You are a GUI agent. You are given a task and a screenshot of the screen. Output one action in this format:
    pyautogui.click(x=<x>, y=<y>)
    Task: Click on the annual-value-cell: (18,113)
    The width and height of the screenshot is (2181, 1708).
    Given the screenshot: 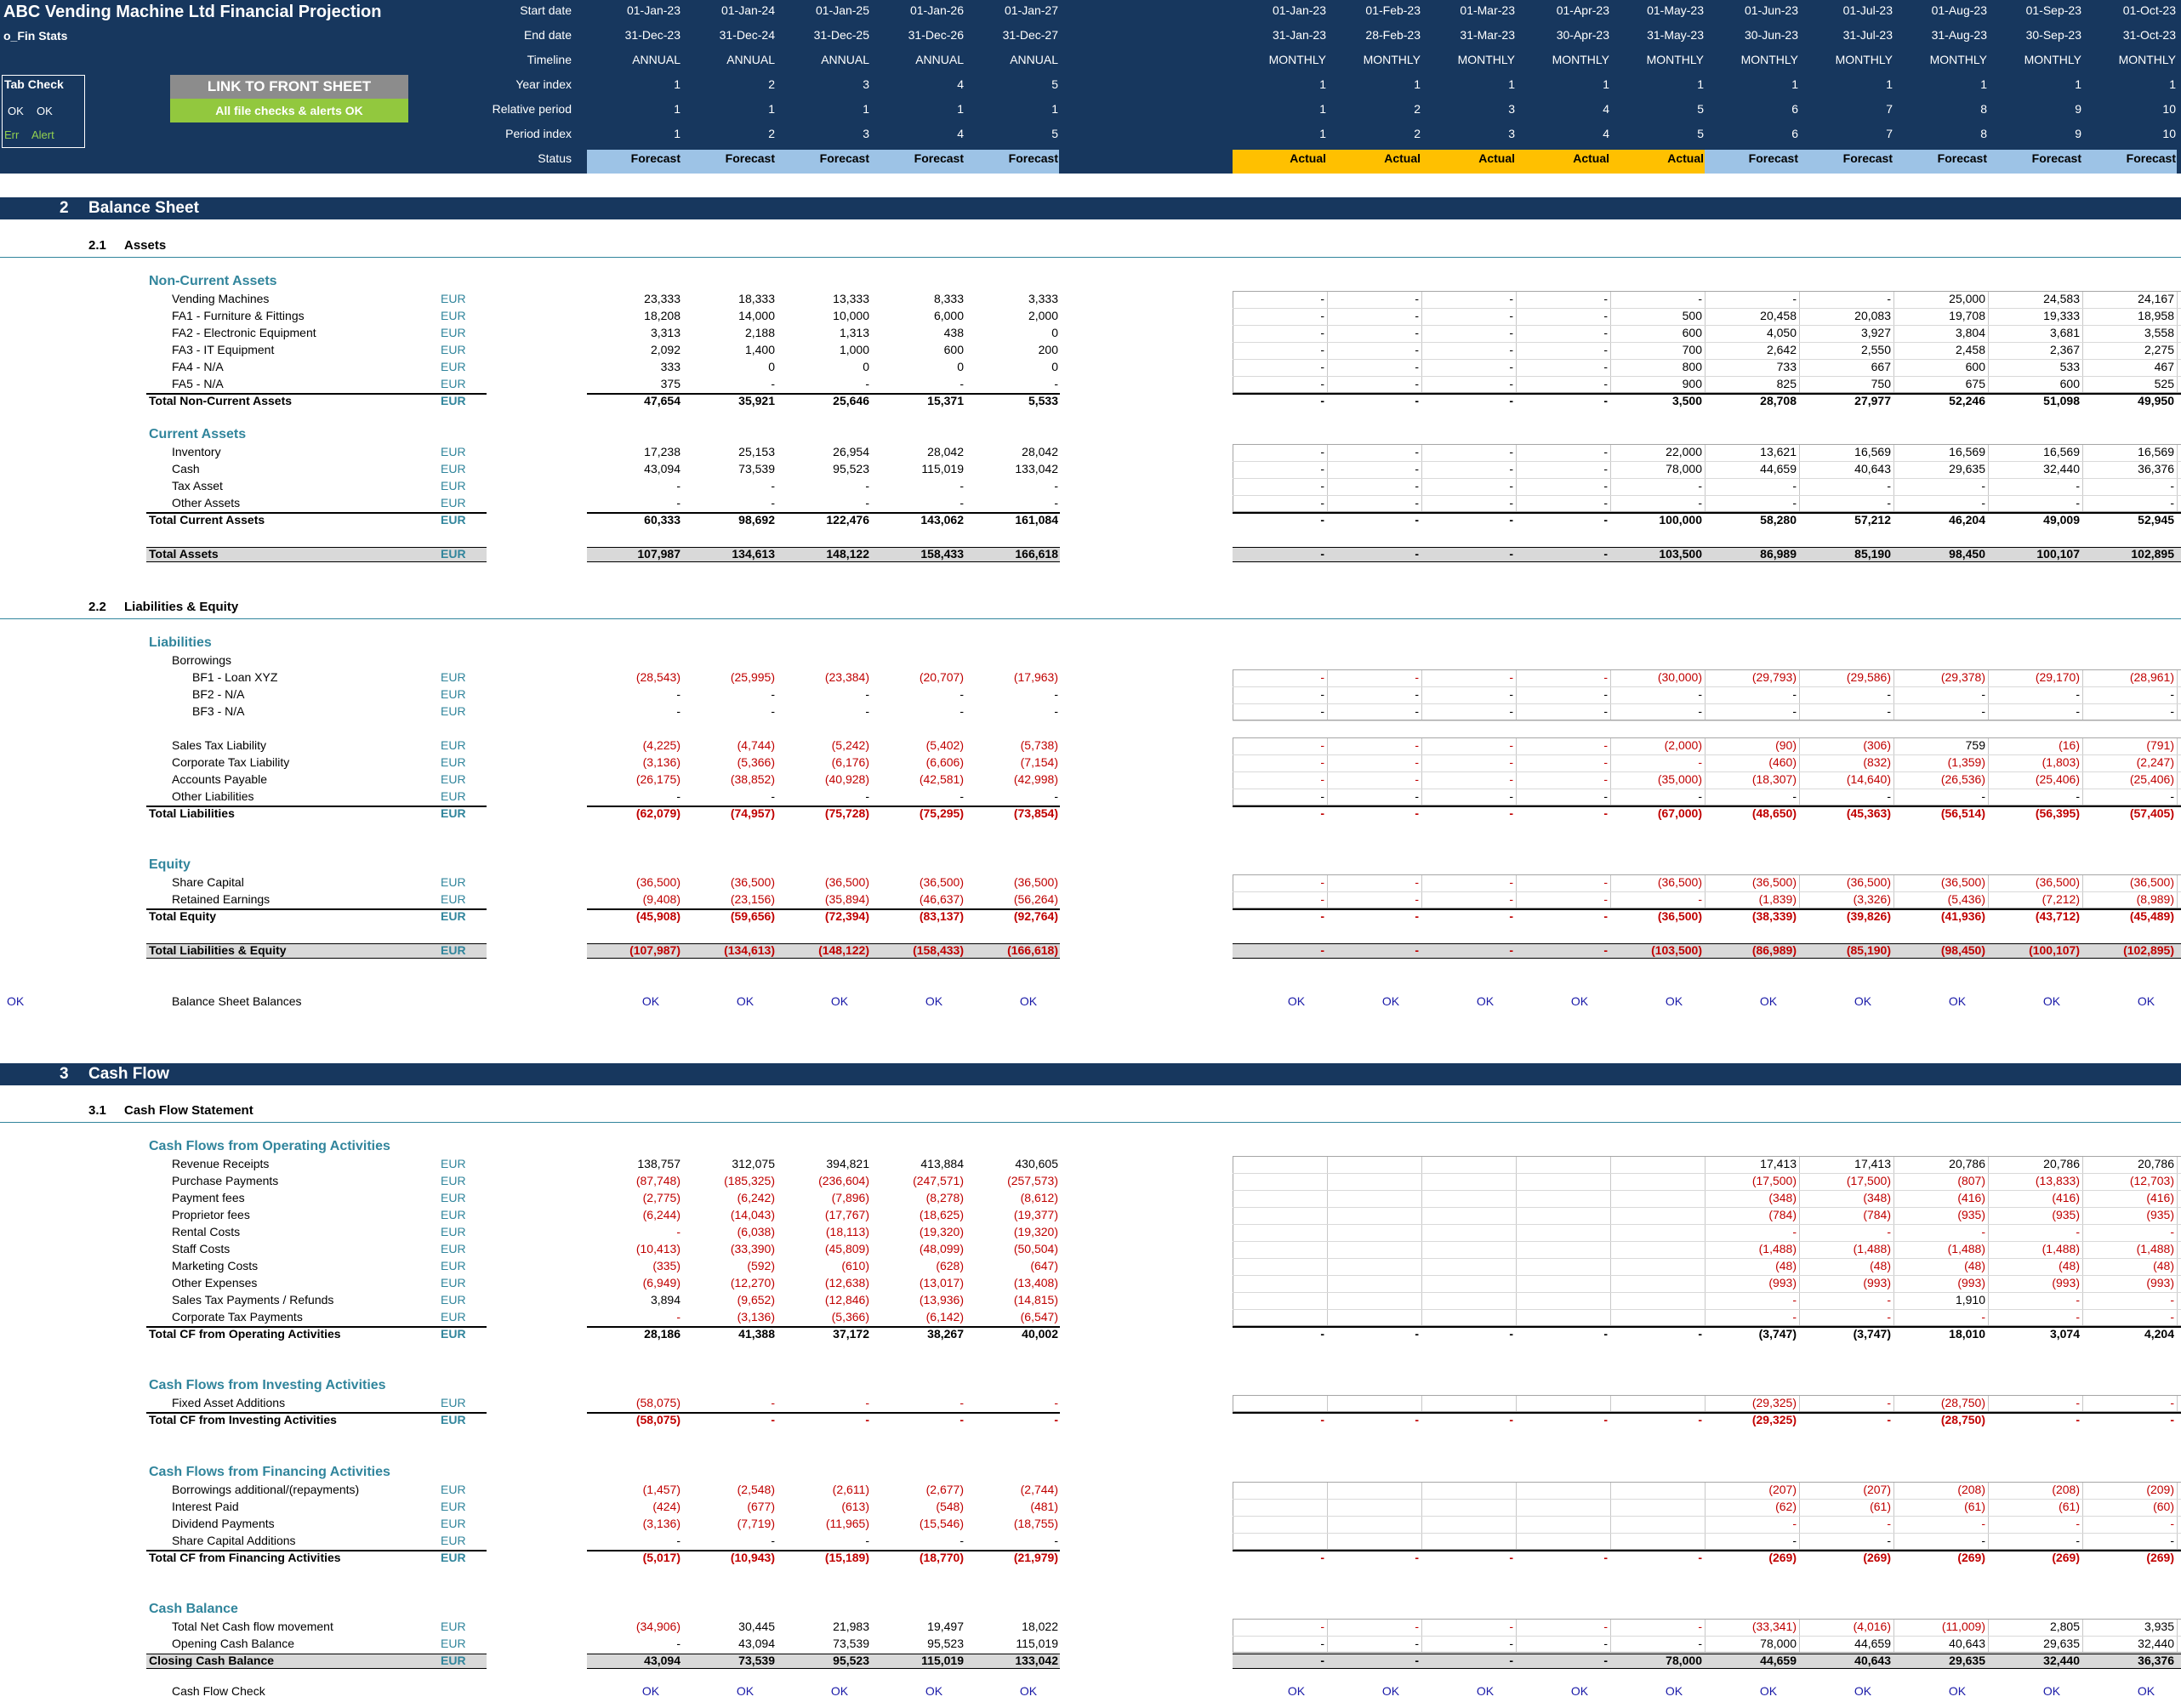 What is the action you would take?
    pyautogui.click(x=847, y=1231)
    